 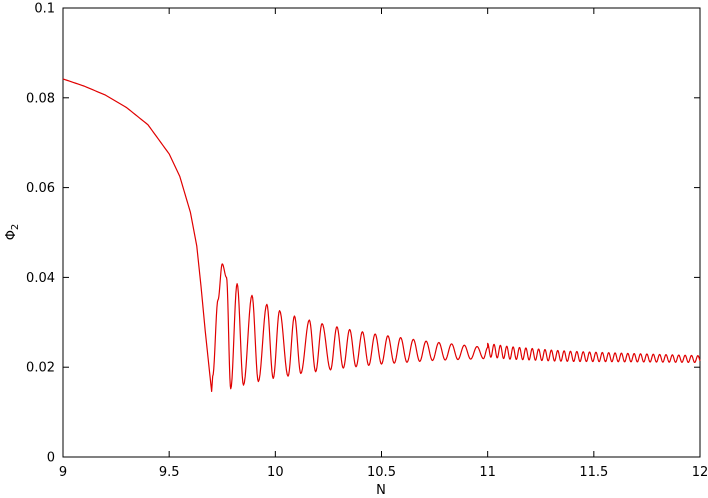 I want to click on y-tick-label: 0.02, so click(x=40, y=368).